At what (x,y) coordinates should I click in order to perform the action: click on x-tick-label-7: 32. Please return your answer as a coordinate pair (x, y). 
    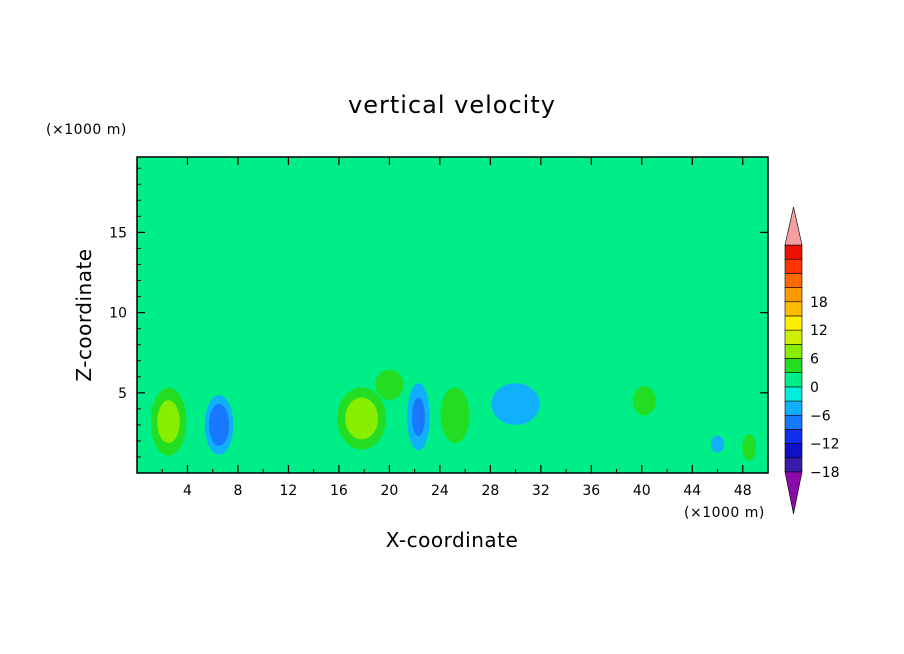
    Looking at the image, I should click on (541, 491).